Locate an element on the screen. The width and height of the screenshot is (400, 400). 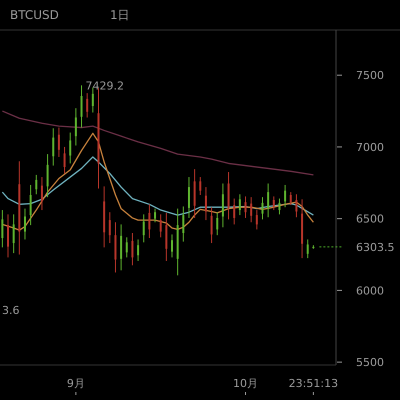
x-tick-label: 9月 is located at coordinates (75, 383).